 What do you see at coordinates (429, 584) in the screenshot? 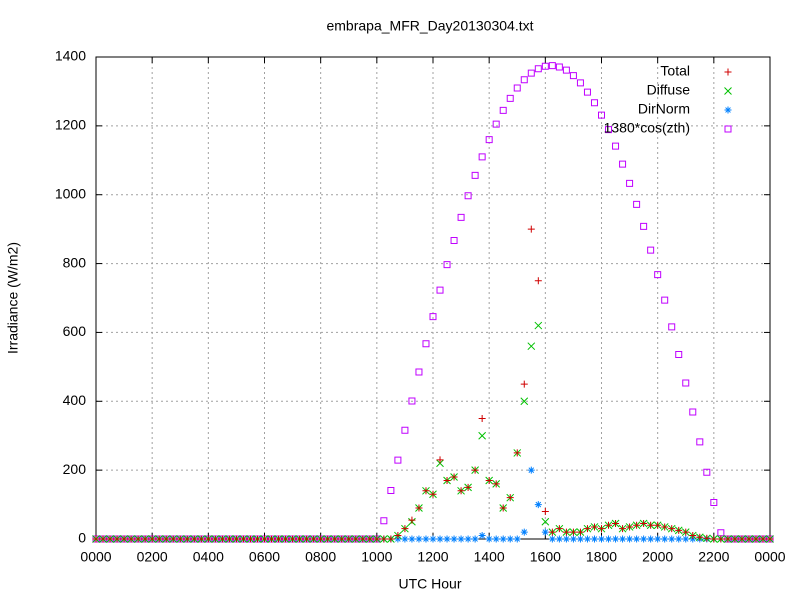
I see `x-axis-label: UTC Hour` at bounding box center [429, 584].